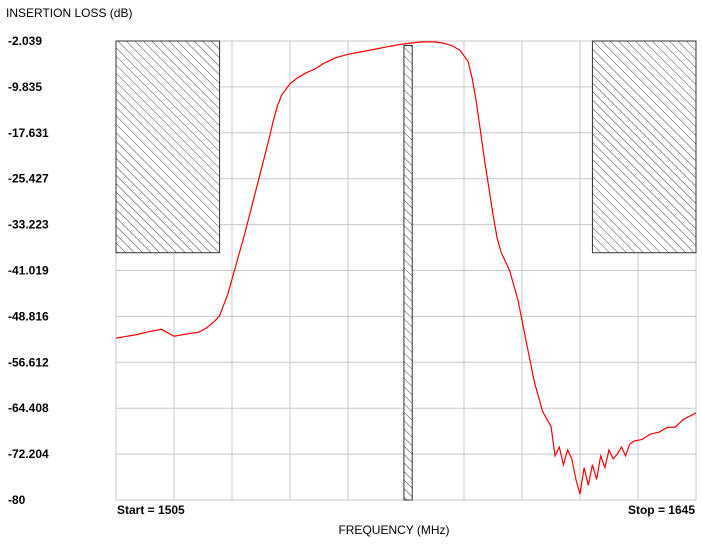  Describe the element at coordinates (28, 362) in the screenshot. I see `y-tick-label: -56.612` at that location.